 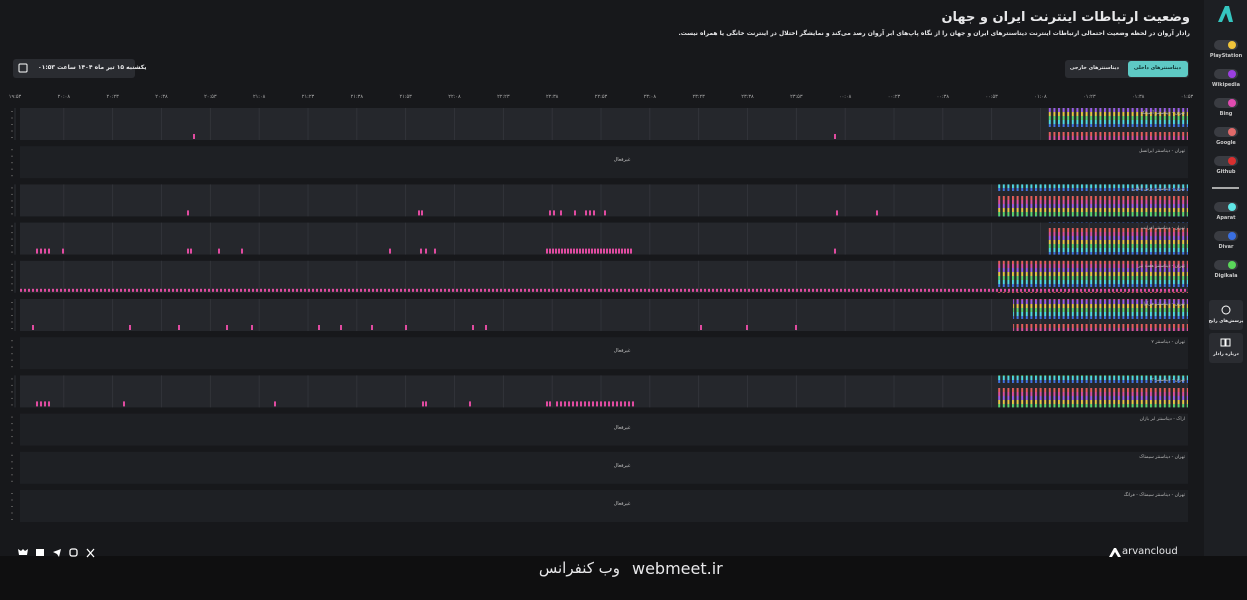 What do you see at coordinates (15, 97) in the screenshot?
I see `time-tick: ۱۹:۵۳` at bounding box center [15, 97].